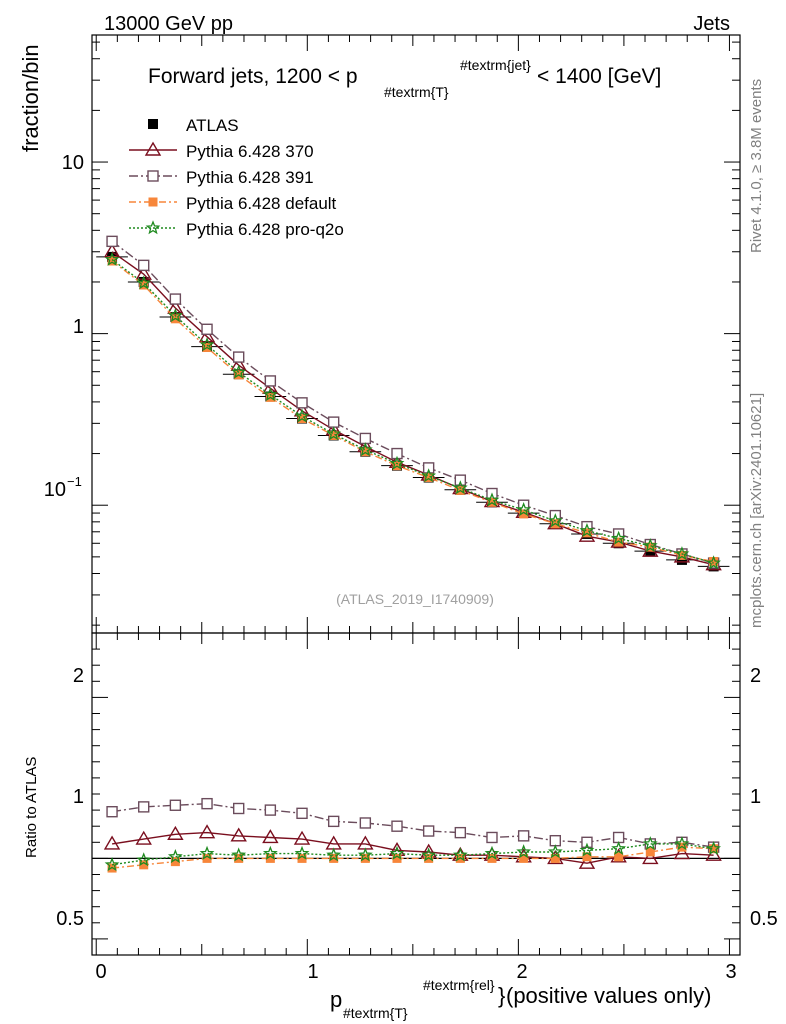 This screenshot has height=1024, width=786. Describe the element at coordinates (375, 1013) in the screenshot. I see `x-axis-title-sub: #textrm{T}` at that location.